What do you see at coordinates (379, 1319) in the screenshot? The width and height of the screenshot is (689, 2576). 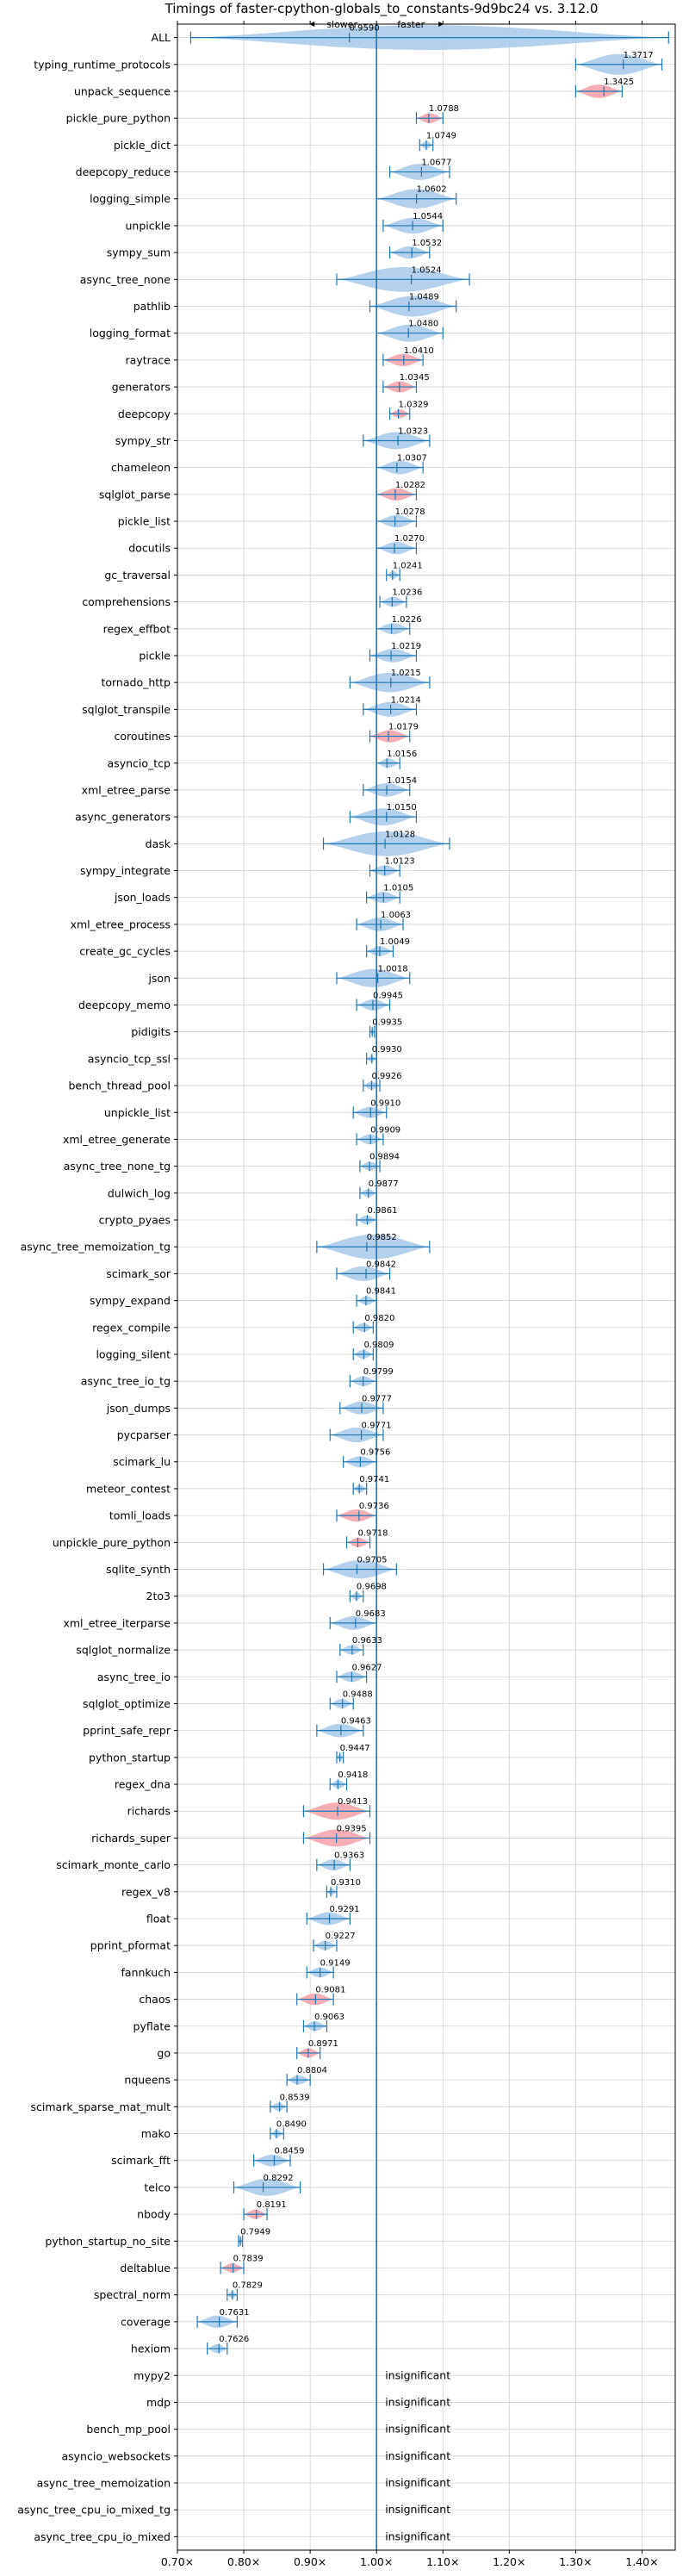 I see `value-label-regex-compile: 0.9820` at bounding box center [379, 1319].